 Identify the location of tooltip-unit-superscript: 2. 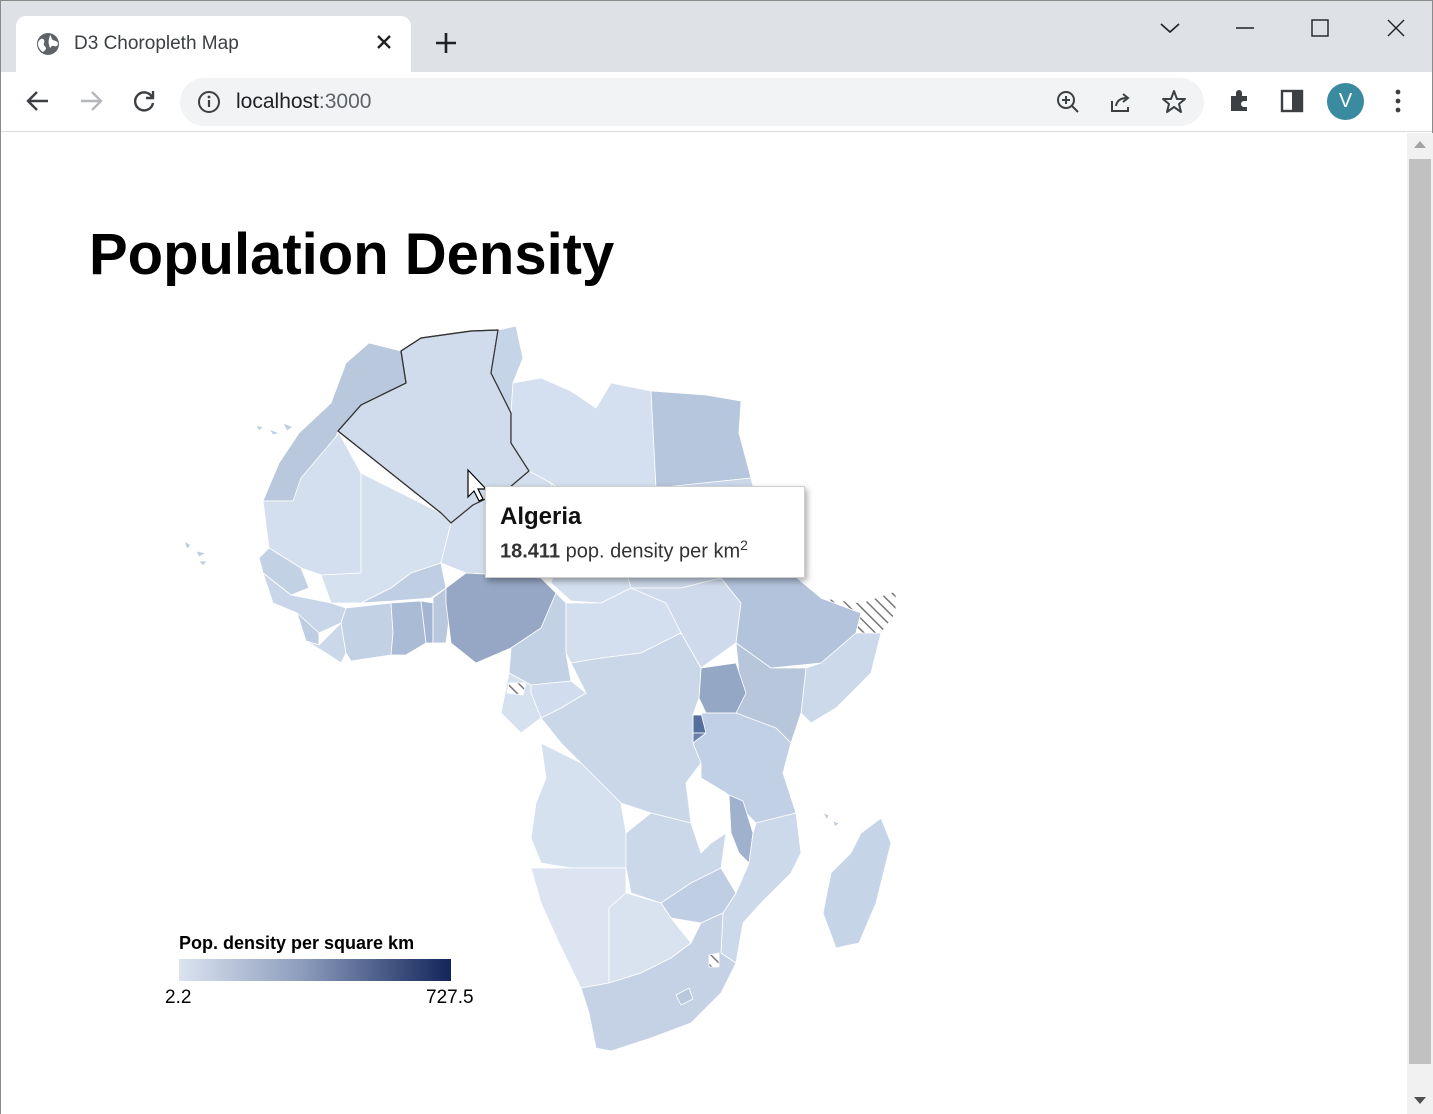
(744, 545).